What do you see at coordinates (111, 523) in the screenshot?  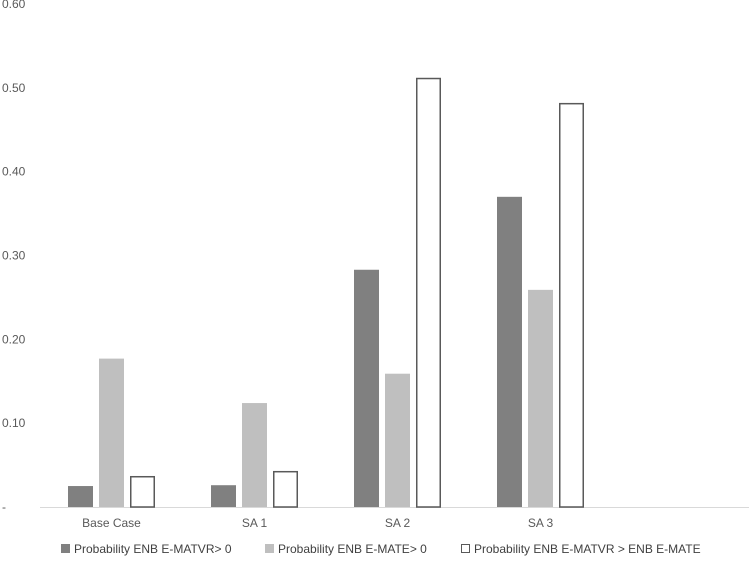 I see `x-tick-label: Base Case` at bounding box center [111, 523].